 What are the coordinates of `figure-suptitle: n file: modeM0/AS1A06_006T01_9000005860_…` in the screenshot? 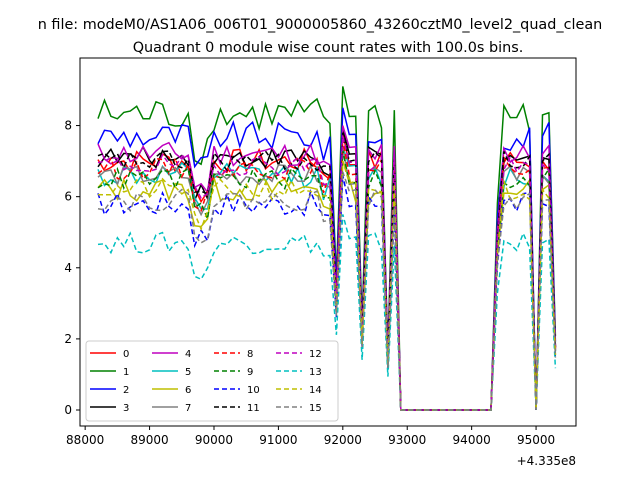 It's located at (320, 25).